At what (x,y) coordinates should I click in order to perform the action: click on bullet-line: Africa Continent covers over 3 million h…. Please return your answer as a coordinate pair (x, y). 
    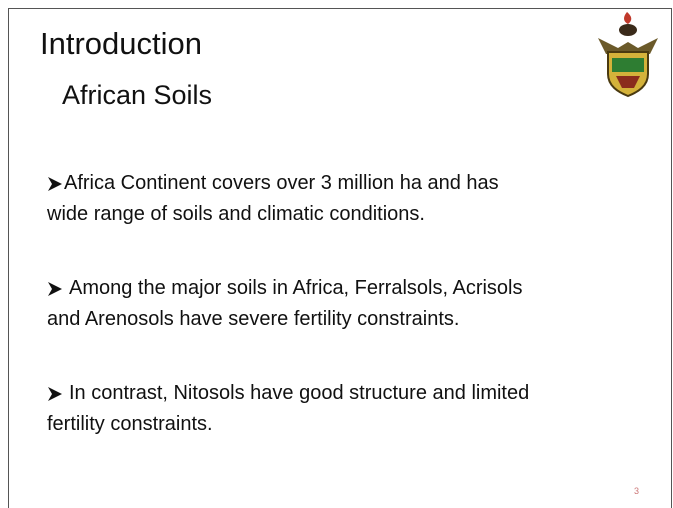
    Looking at the image, I should click on (281, 183).